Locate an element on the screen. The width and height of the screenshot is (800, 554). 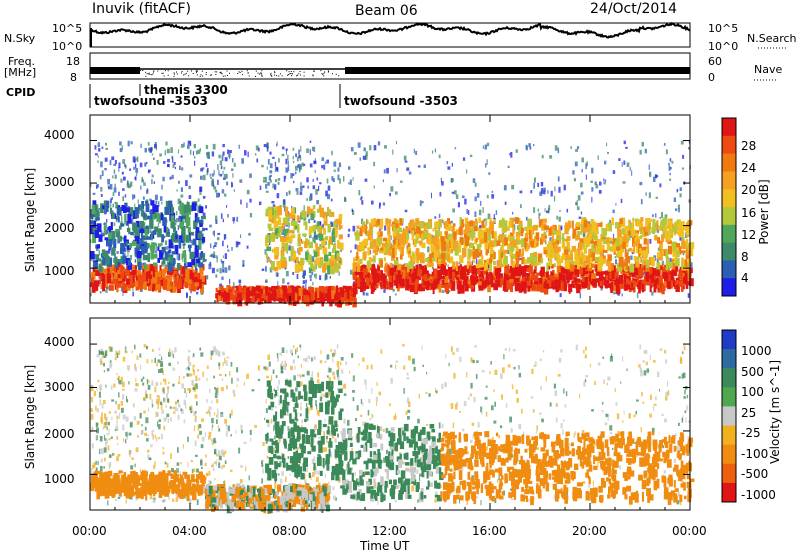
beam-title: Beam 06 is located at coordinates (386, 11).